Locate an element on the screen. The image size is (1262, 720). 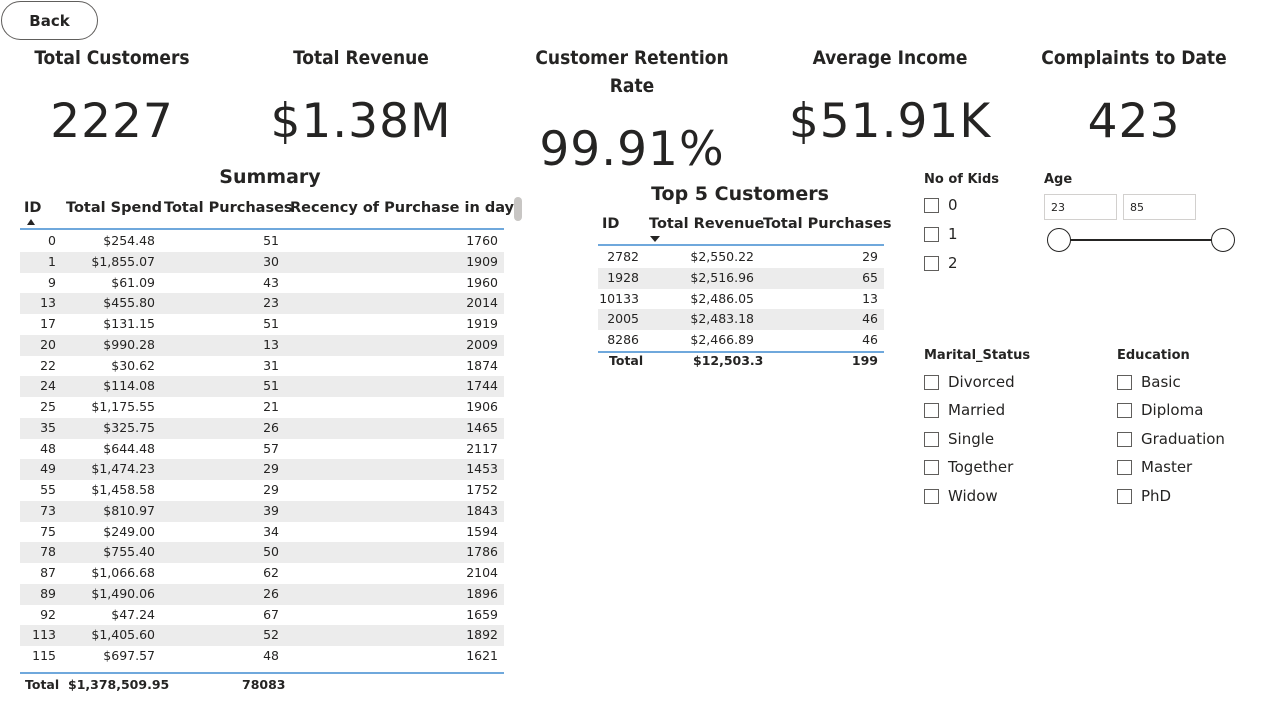
table-row: 1 $1,855.07 30 1909 is located at coordinates (262, 262).